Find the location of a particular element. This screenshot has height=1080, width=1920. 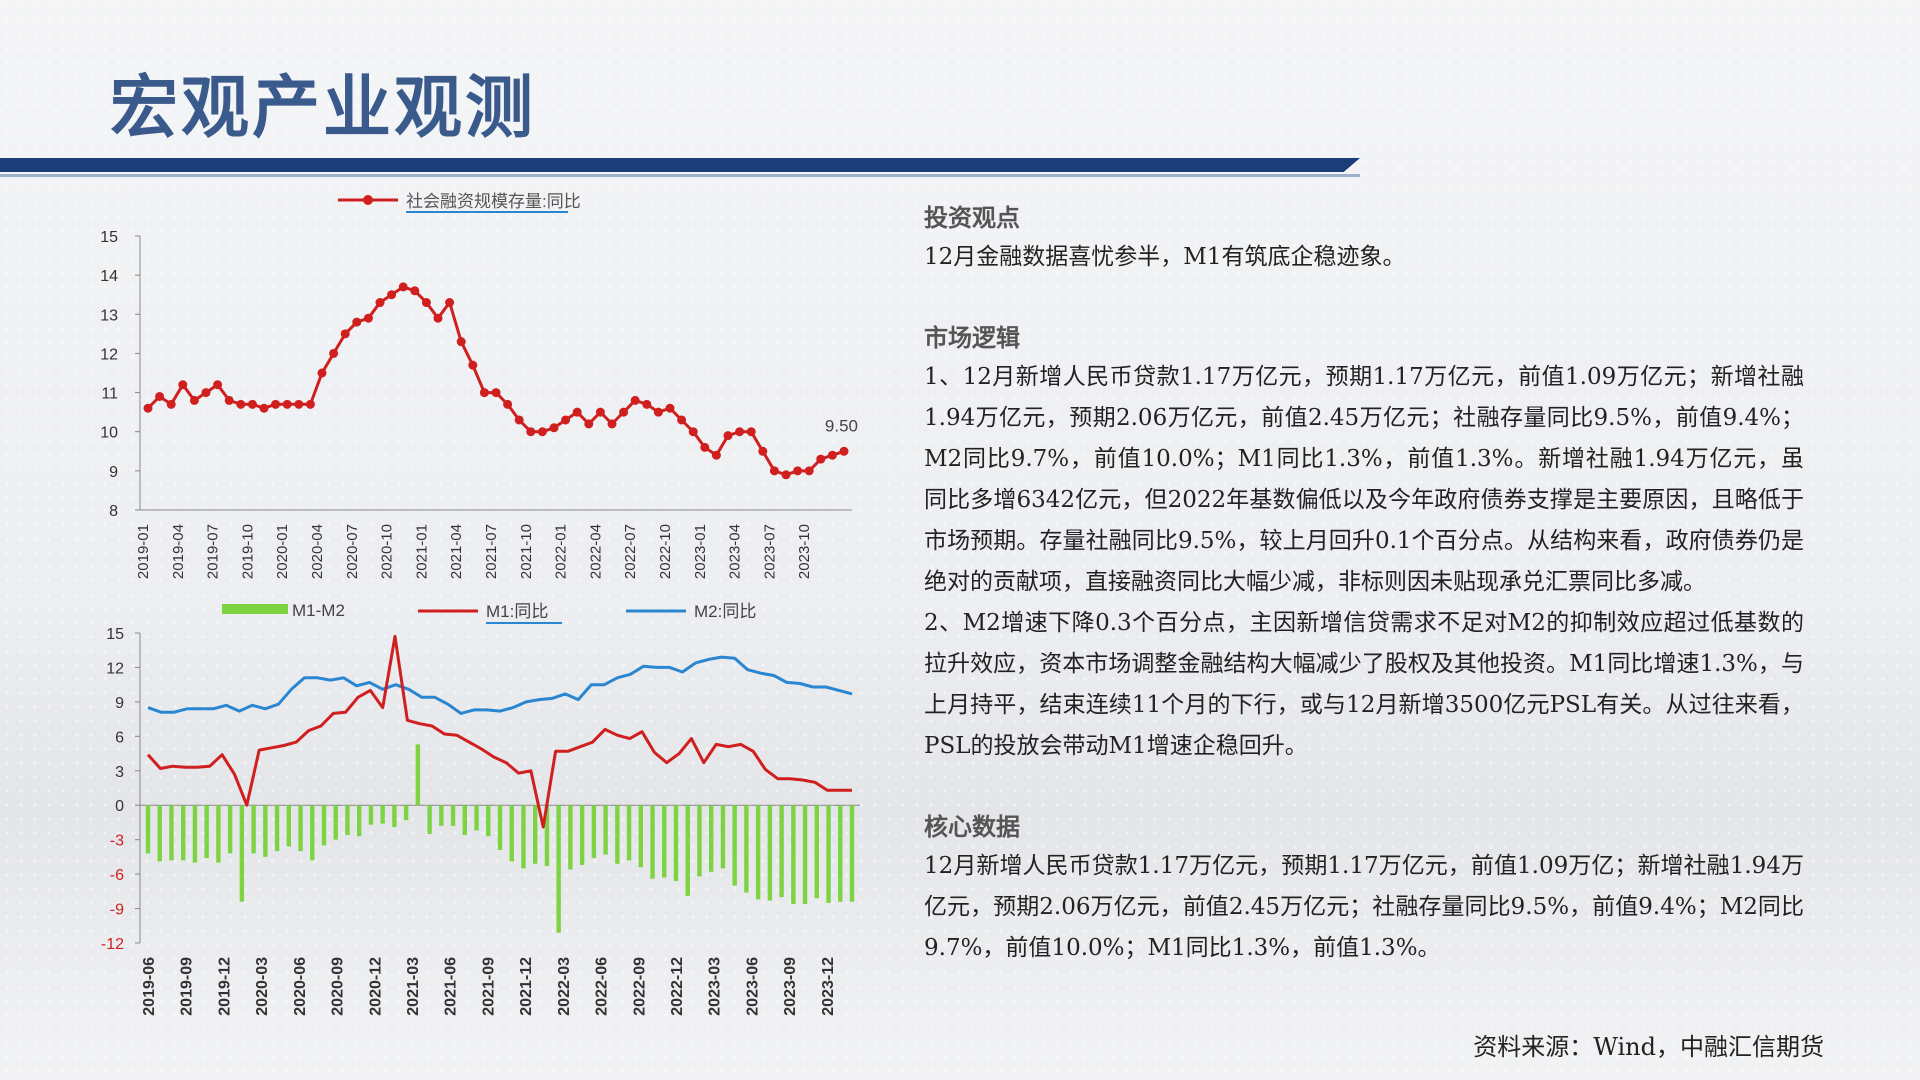

x-tick-label: 2021-04 is located at coordinates (456, 551).